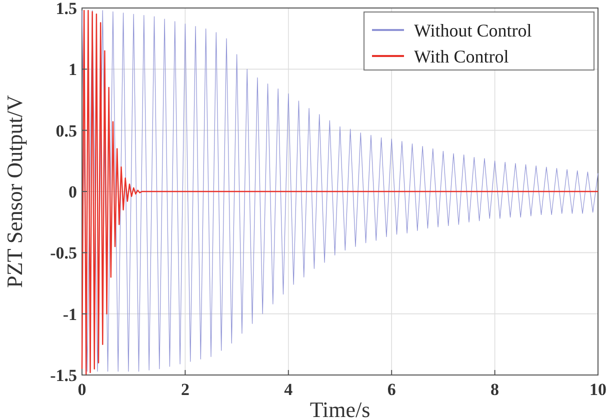  What do you see at coordinates (63, 253) in the screenshot?
I see `y-tick-label: -0.5` at bounding box center [63, 253].